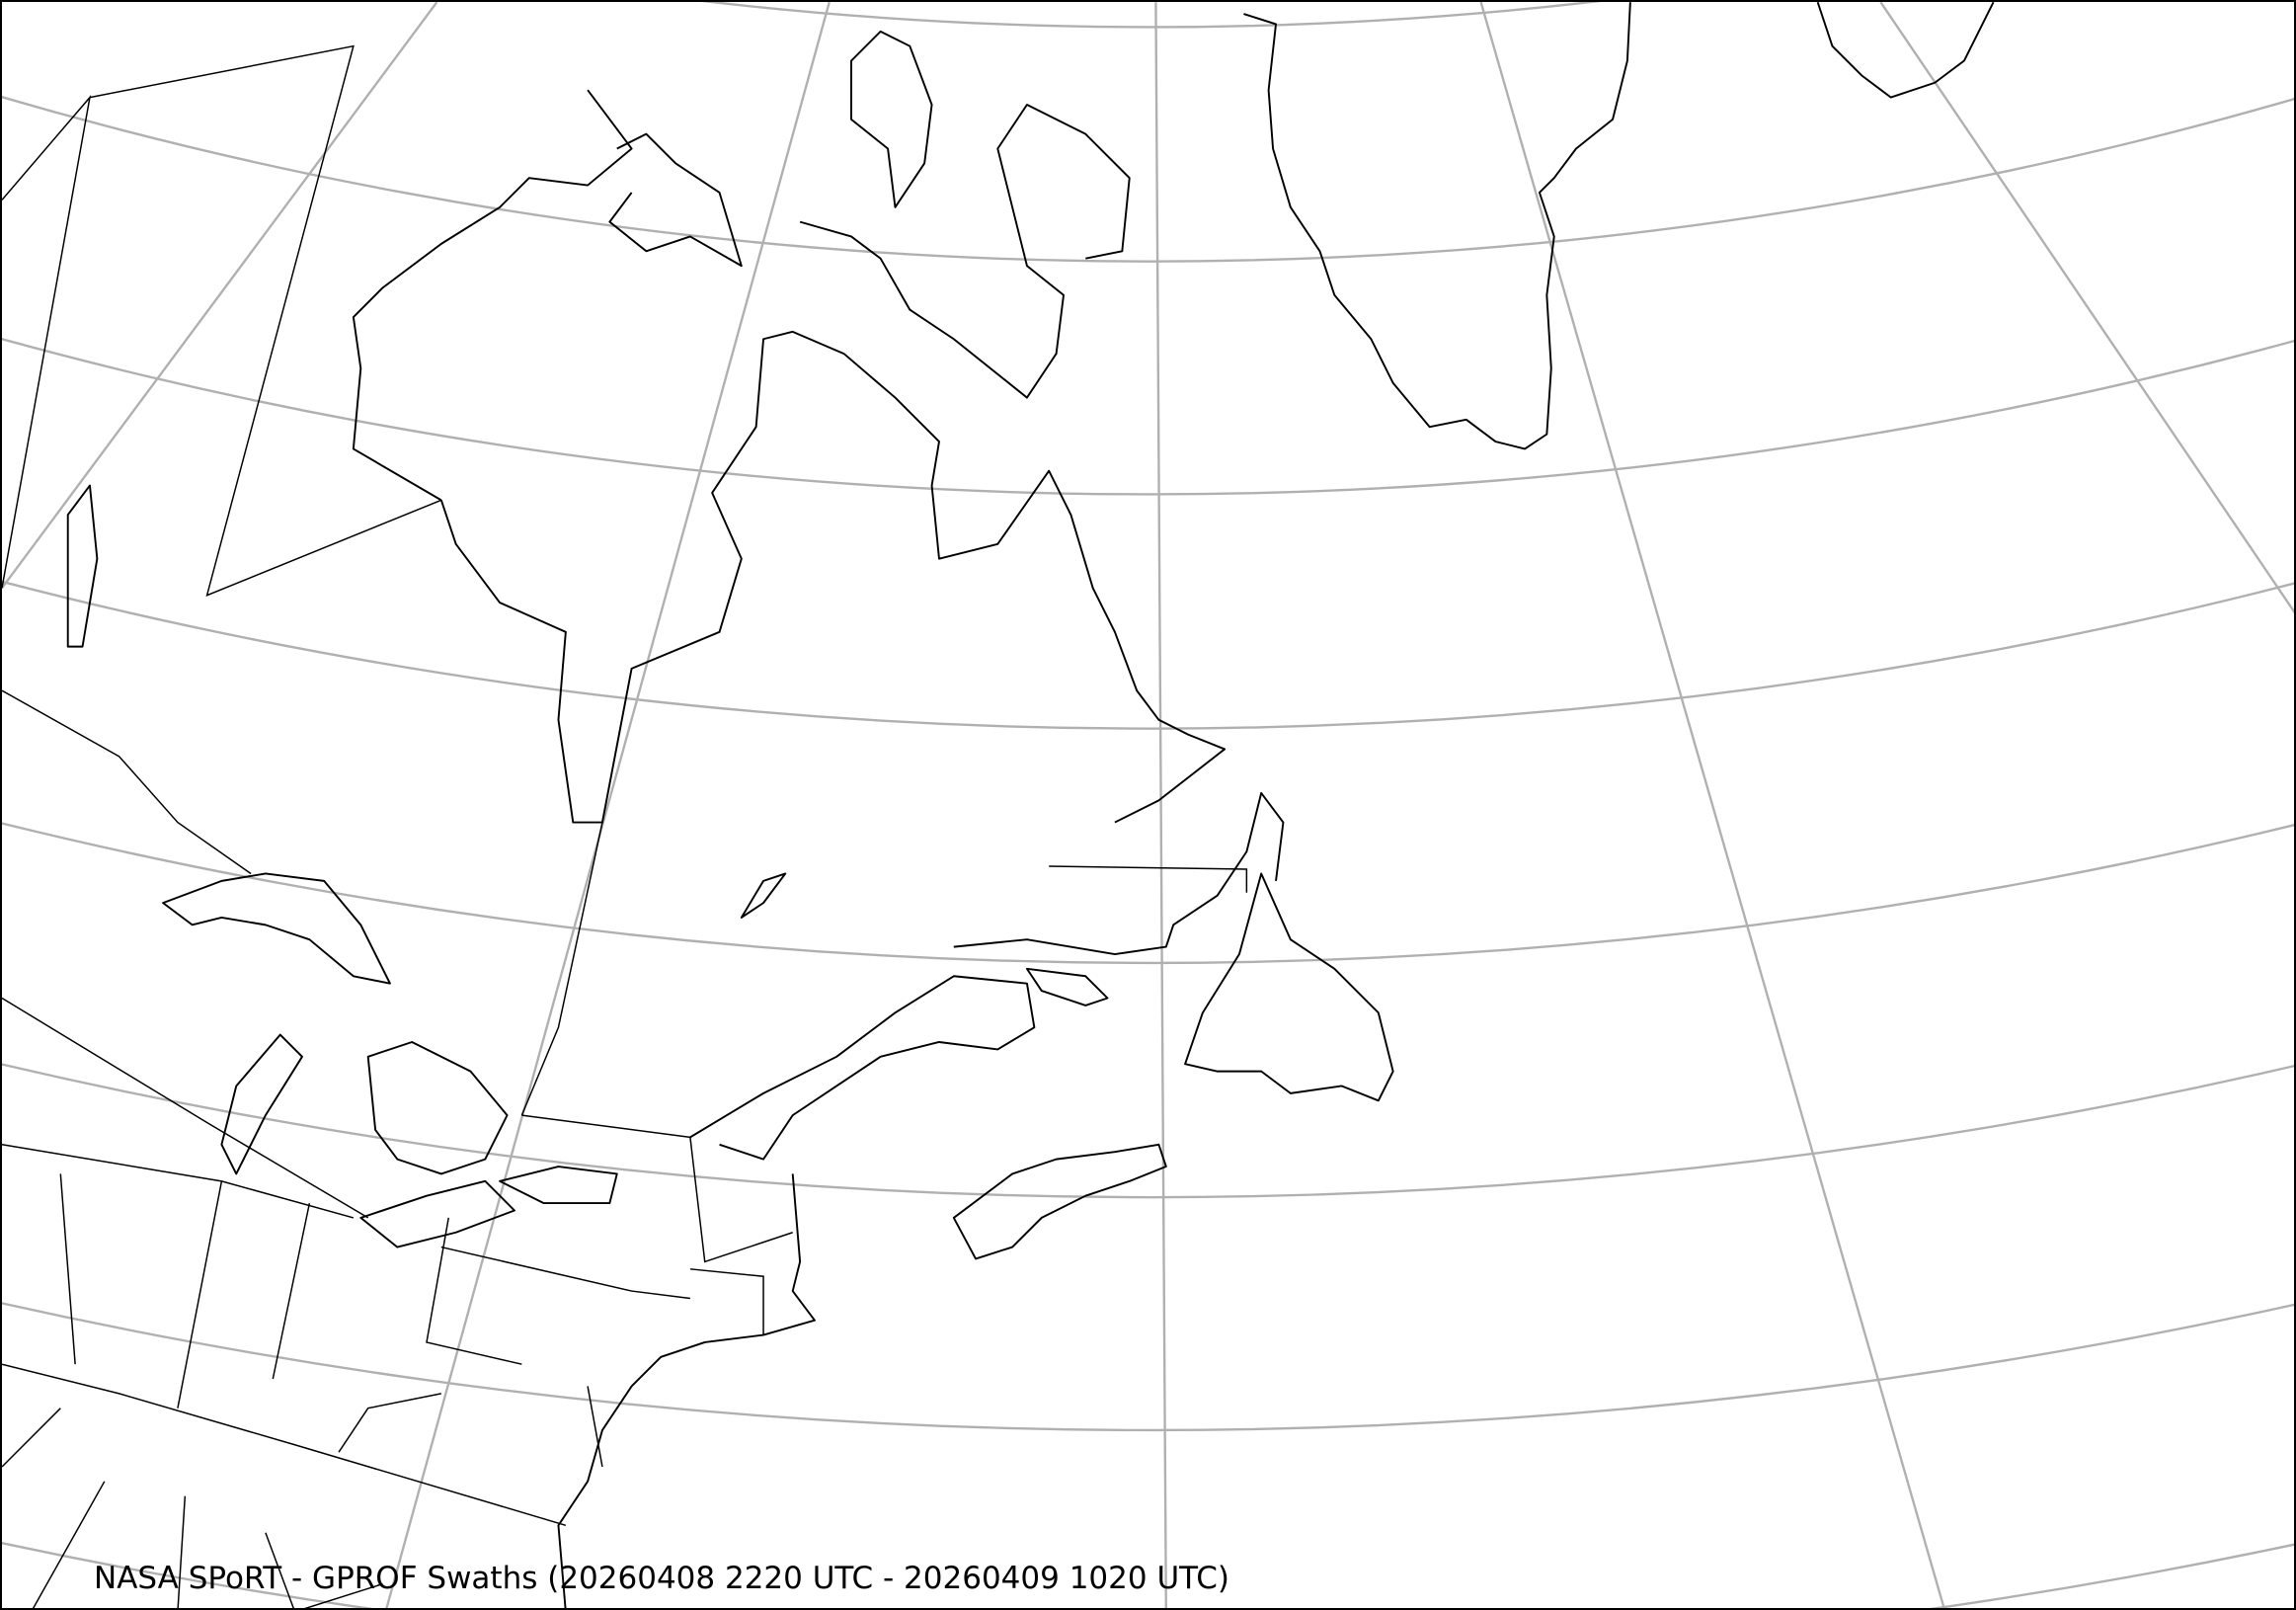 The width and height of the screenshot is (2296, 1610). Describe the element at coordinates (83, 566) in the screenshot. I see `coastline-lake-winnipeg` at that location.